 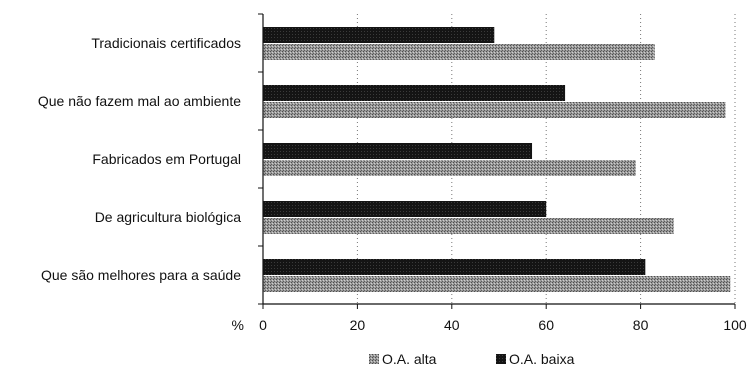 What do you see at coordinates (141, 275) in the screenshot?
I see `category-label: Que são melhores para a saúde` at bounding box center [141, 275].